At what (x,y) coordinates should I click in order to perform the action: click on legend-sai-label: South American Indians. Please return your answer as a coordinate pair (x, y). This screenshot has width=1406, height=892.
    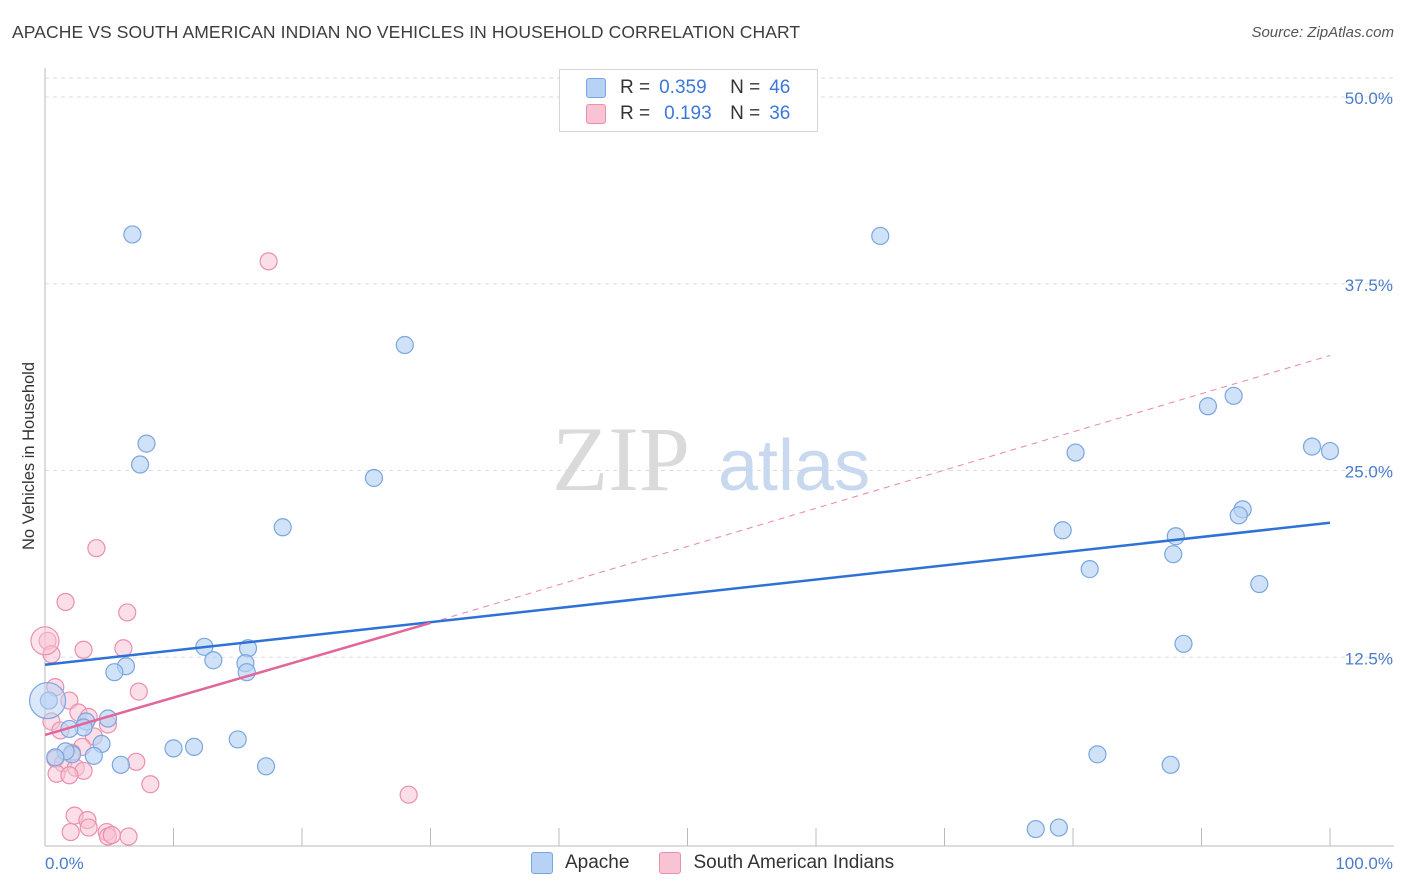
    Looking at the image, I should click on (794, 862).